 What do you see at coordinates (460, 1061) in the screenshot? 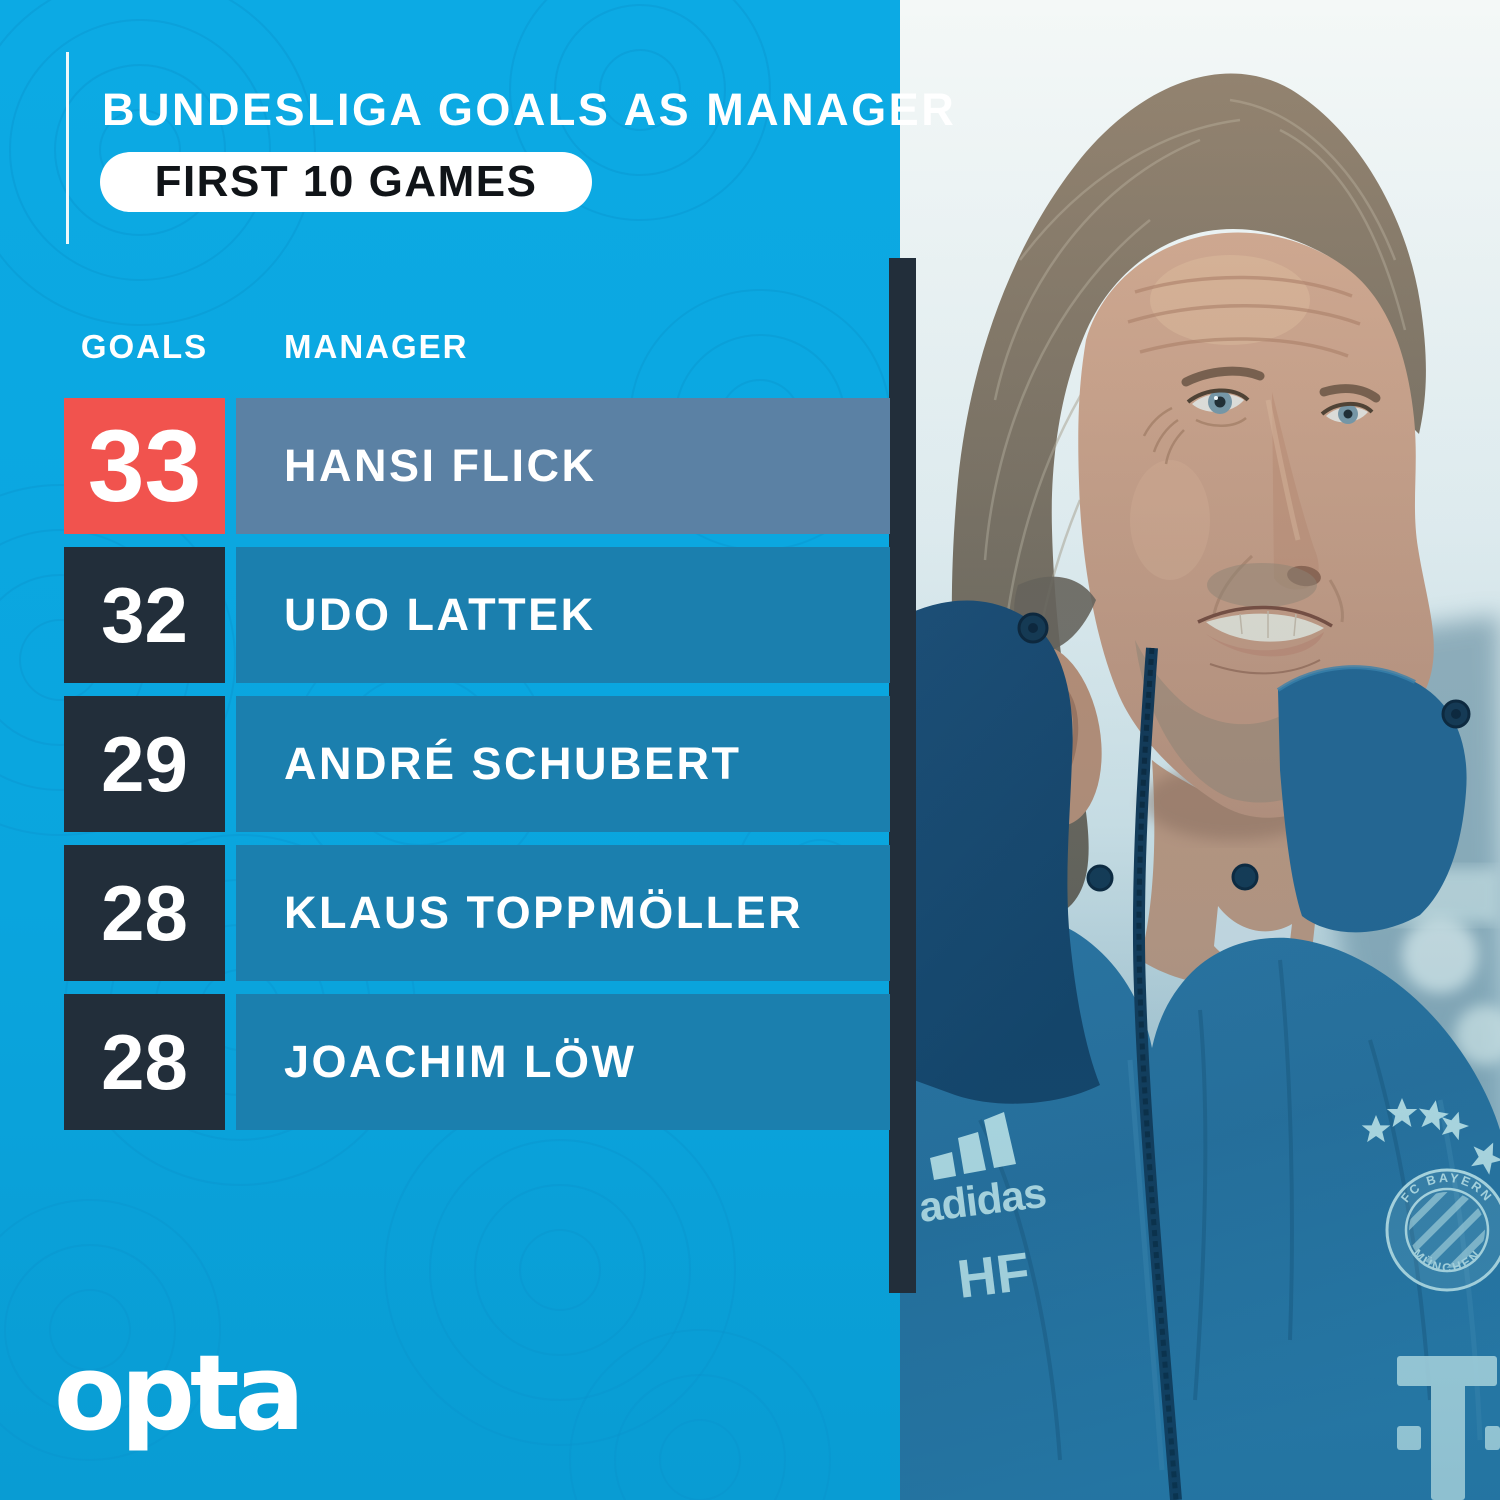
I see `manager-name: JOACHIM LÖW` at bounding box center [460, 1061].